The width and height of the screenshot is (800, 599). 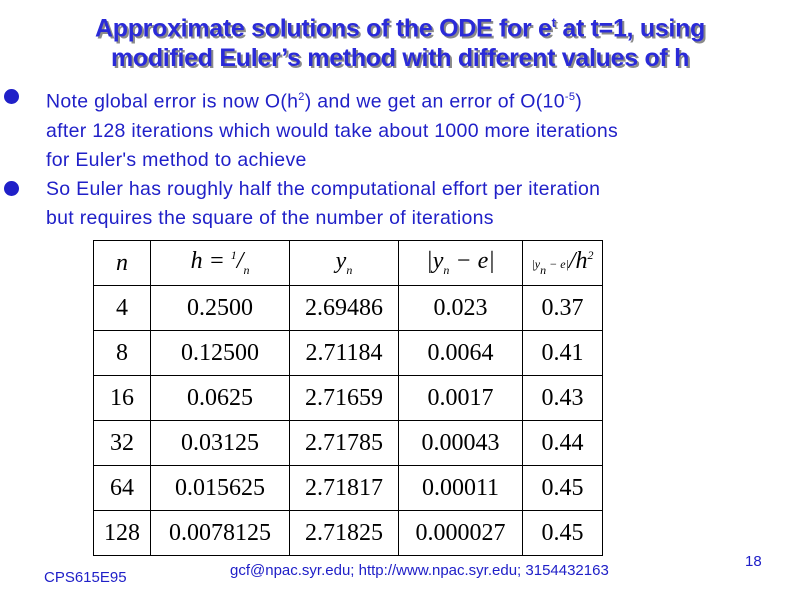 I want to click on title-text: at t=1, using, so click(x=630, y=28).